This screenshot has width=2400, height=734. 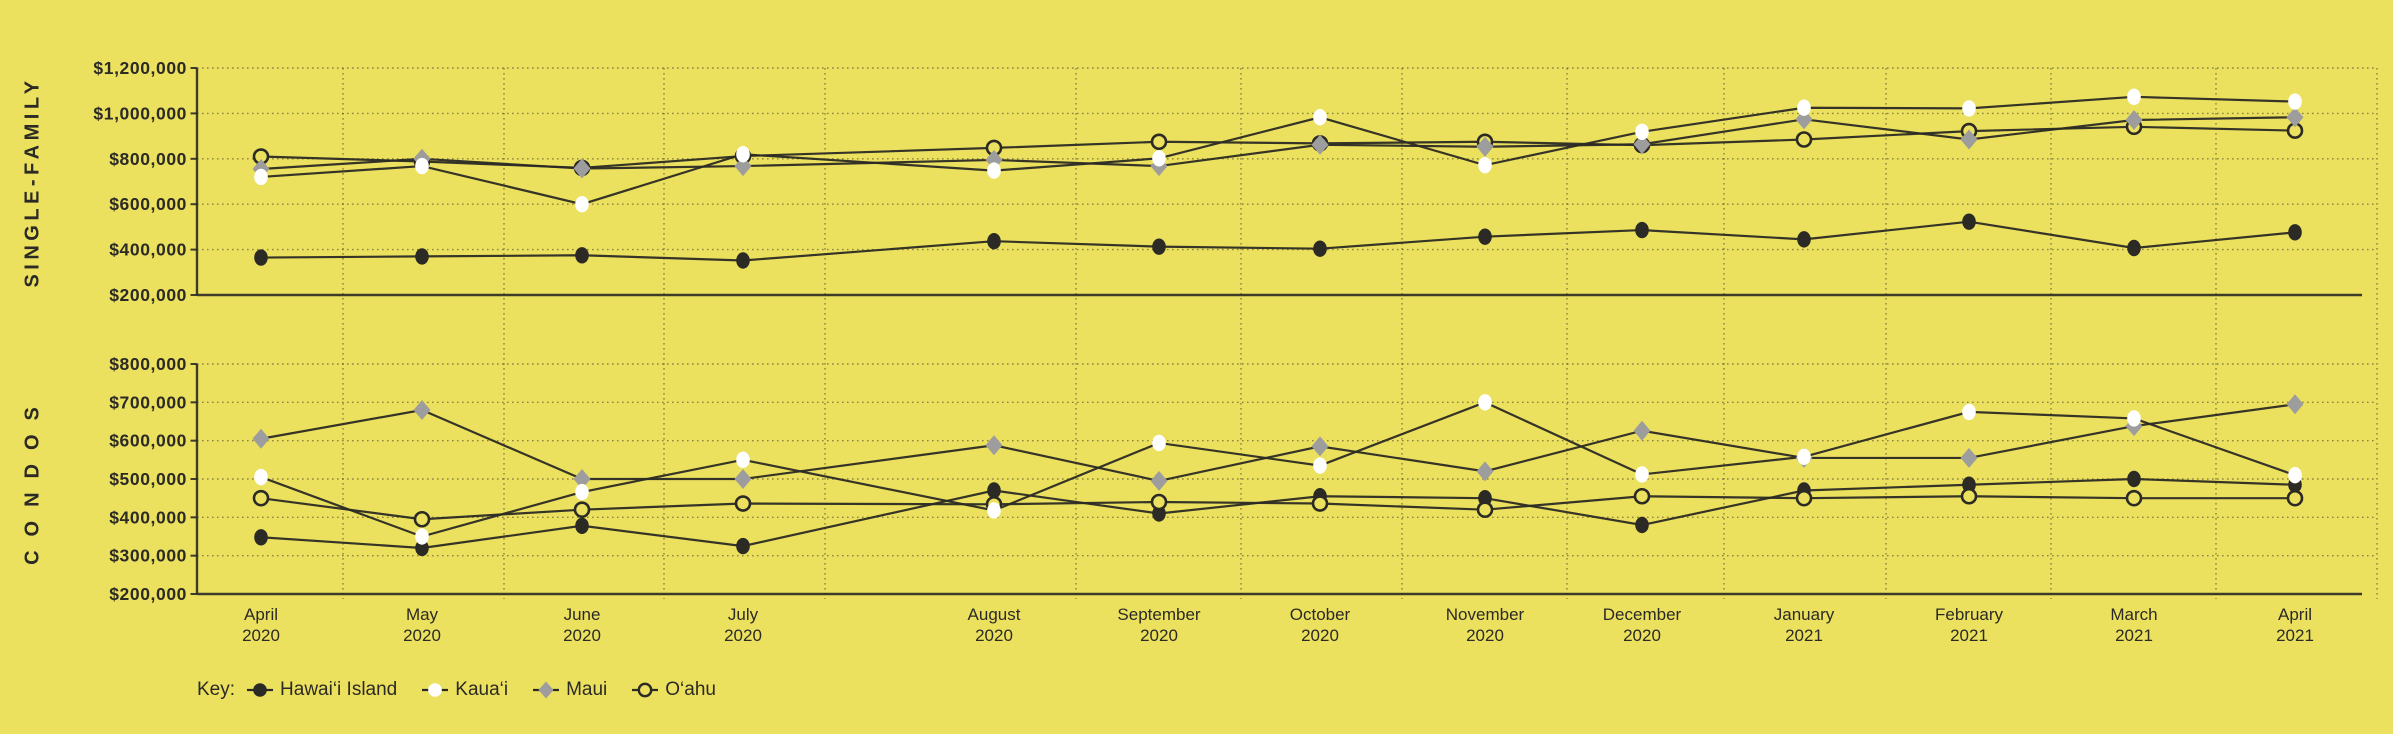 I want to click on right-edge-strip, so click(x=2396, y=367).